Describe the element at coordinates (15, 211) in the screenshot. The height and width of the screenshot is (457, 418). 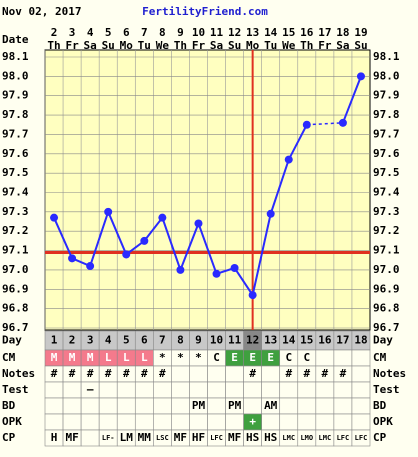
I see `y-tick-label: 97.3` at that location.